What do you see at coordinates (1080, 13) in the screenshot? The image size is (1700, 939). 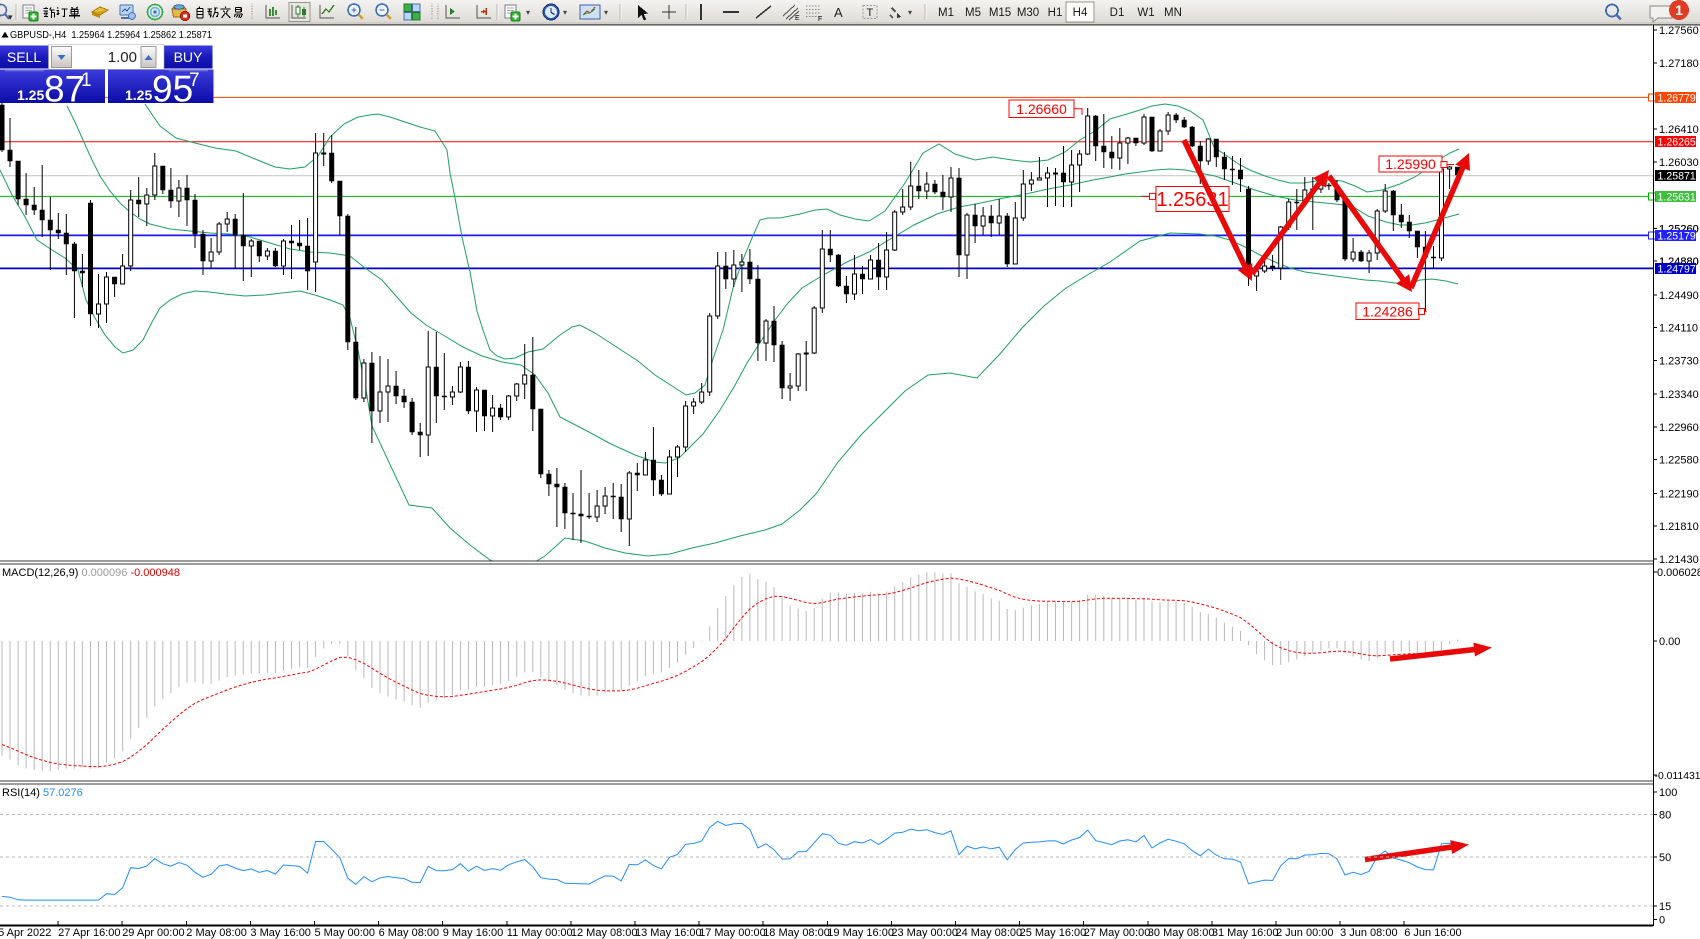 I see `svg-text: H4` at bounding box center [1080, 13].